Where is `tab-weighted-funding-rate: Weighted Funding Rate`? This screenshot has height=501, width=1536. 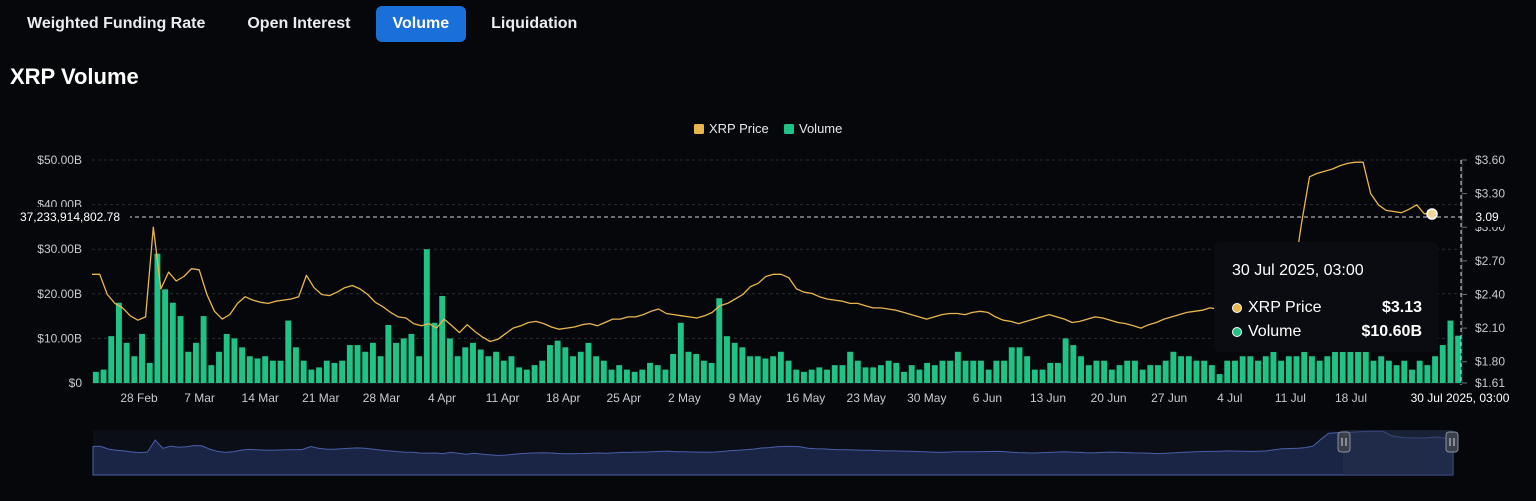
tab-weighted-funding-rate: Weighted Funding Rate is located at coordinates (116, 23).